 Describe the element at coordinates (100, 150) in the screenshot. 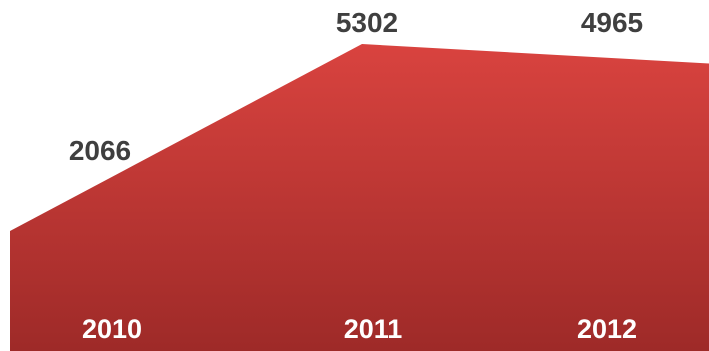

I see `data-label-2010: 2066` at that location.